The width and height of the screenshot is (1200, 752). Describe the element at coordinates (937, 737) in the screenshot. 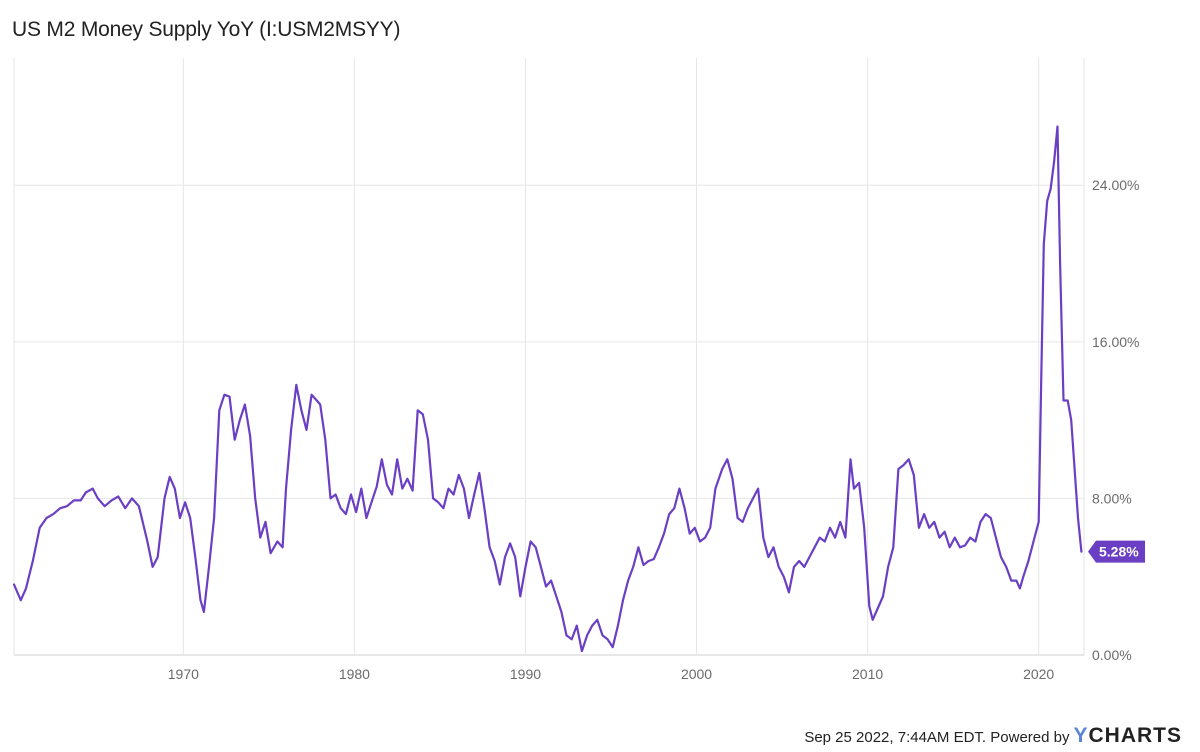

I see `footer-timestamp: Sep 25 2022, 7:44AM EDT. Powered by` at that location.